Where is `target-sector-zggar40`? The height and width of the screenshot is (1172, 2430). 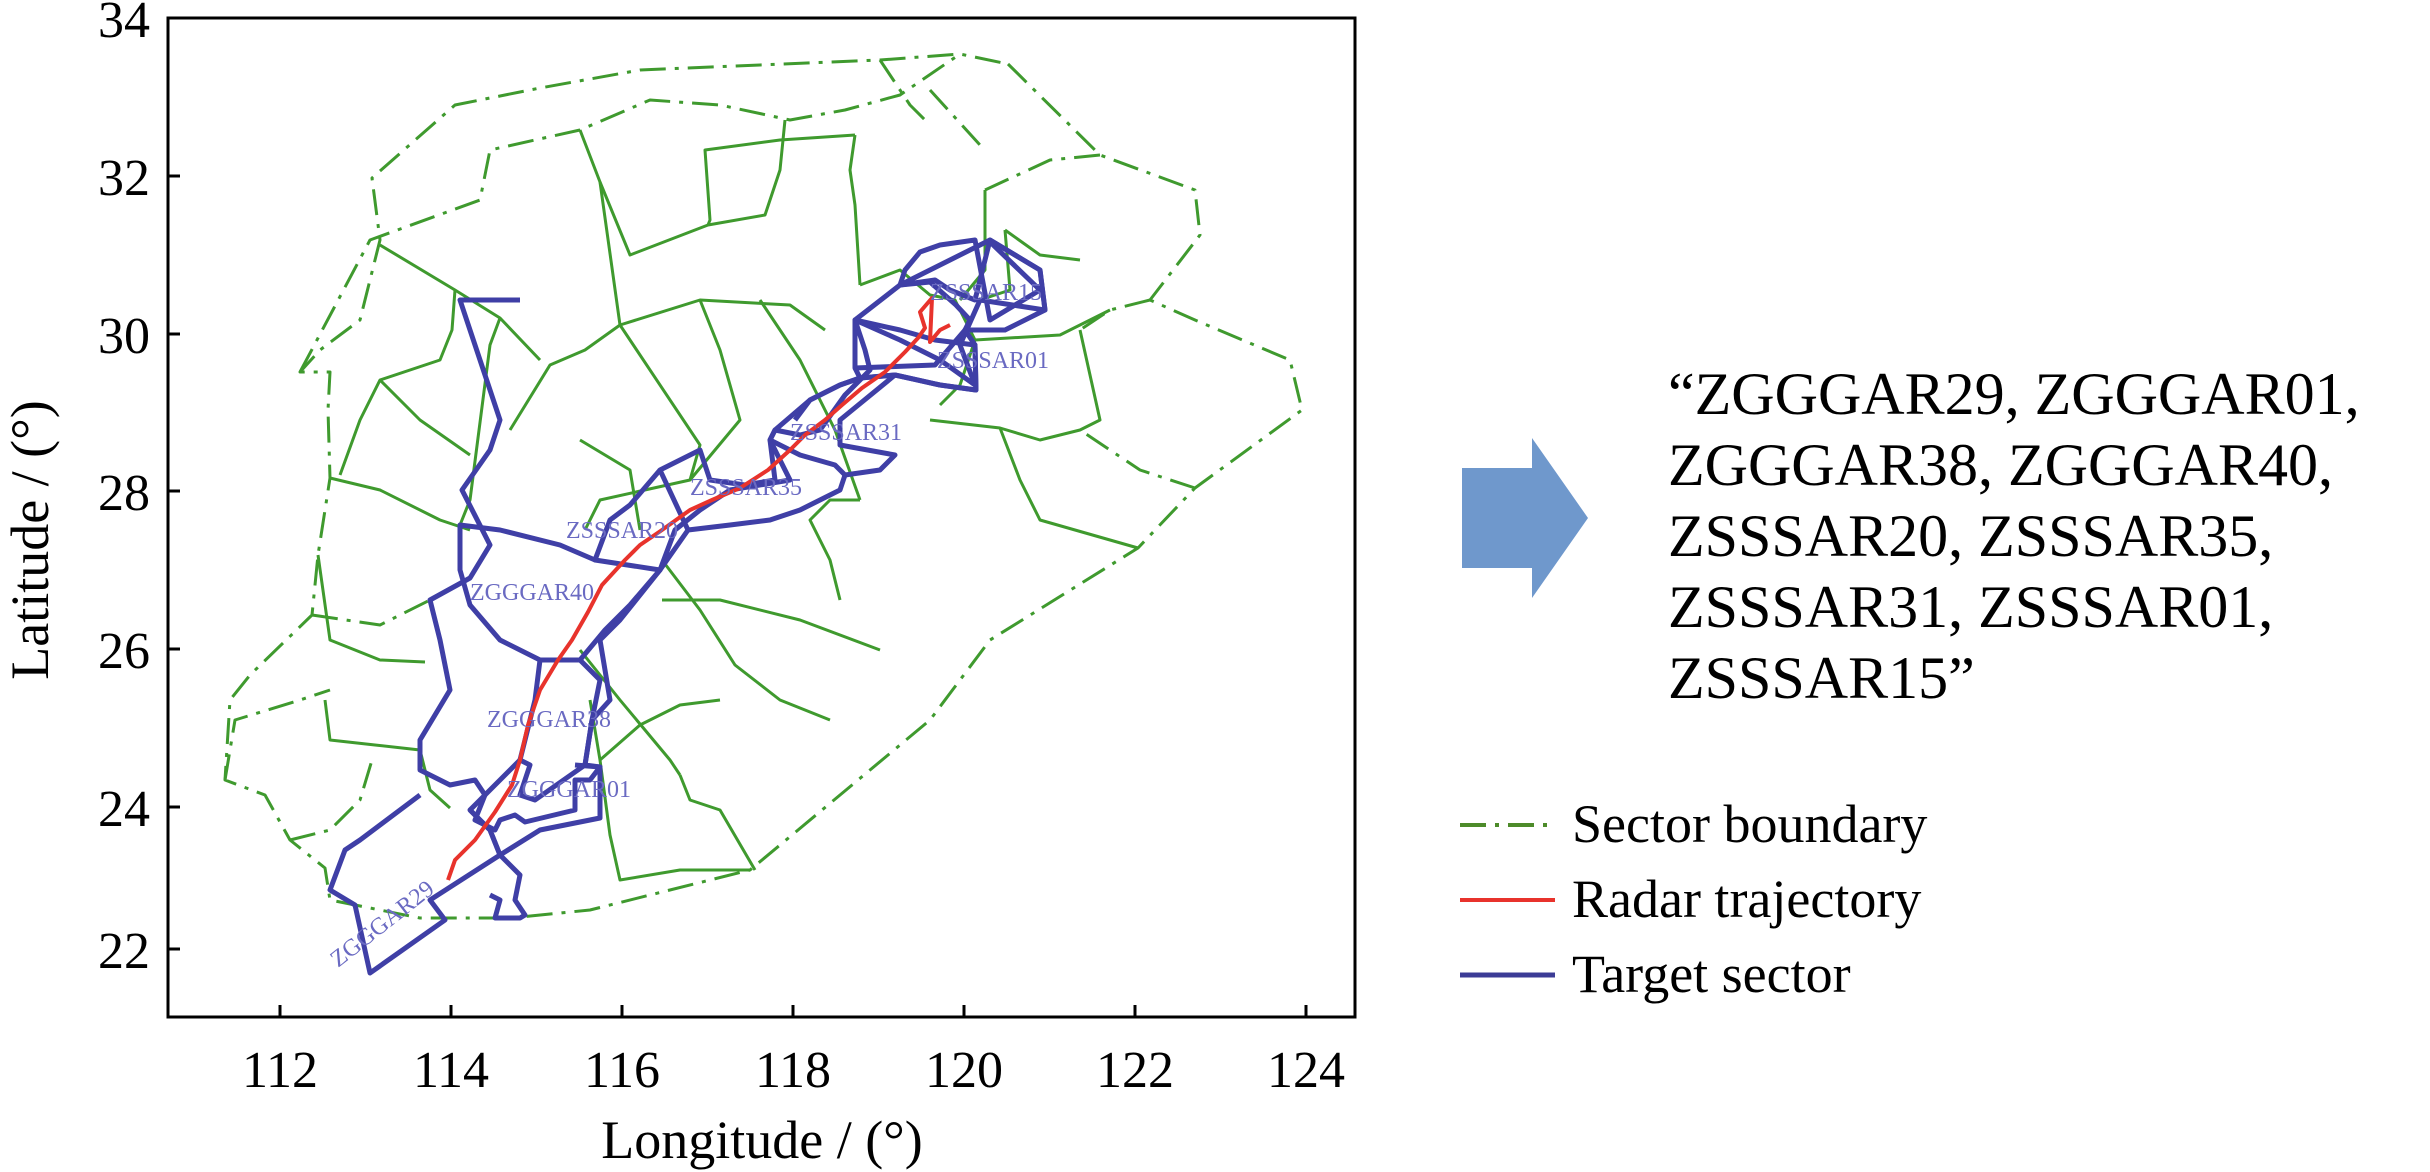
target-sector-zggar40 is located at coordinates (559, 592).